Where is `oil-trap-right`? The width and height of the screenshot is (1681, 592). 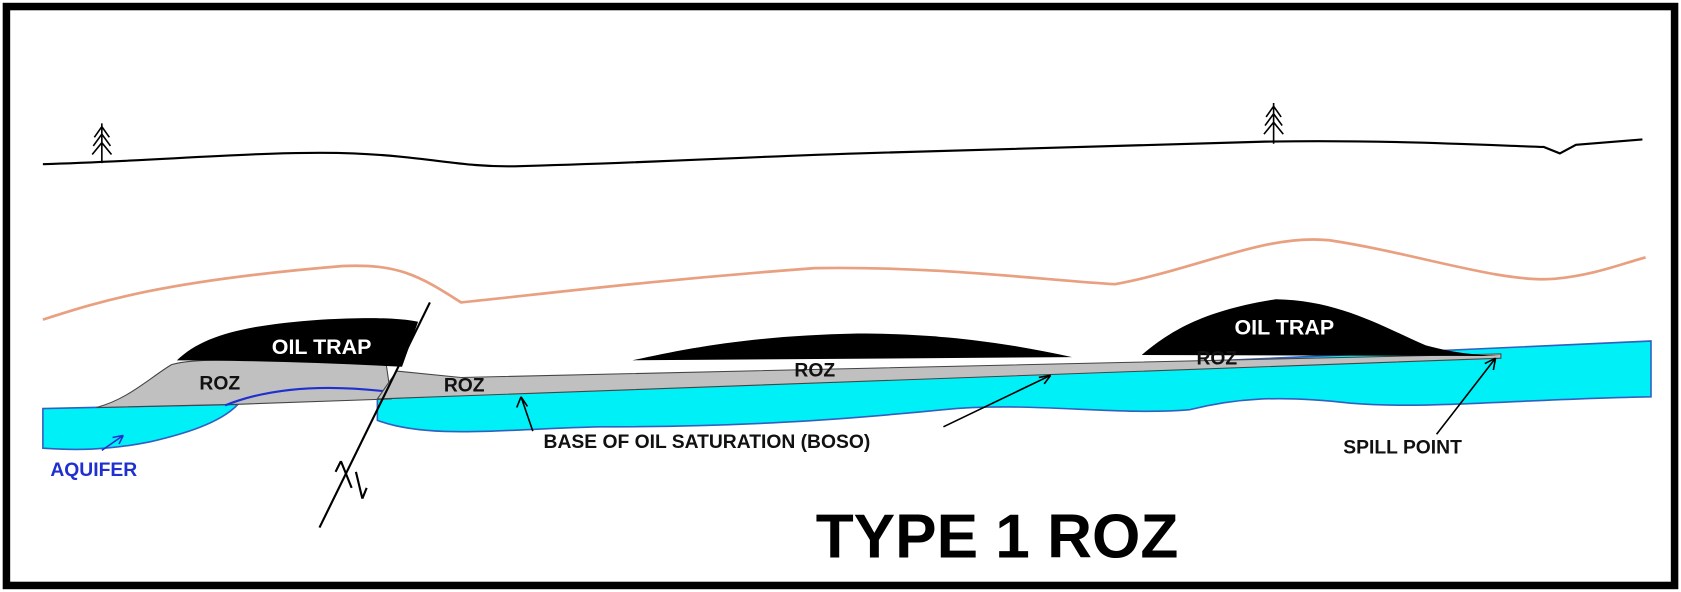
oil-trap-right is located at coordinates (1321, 328).